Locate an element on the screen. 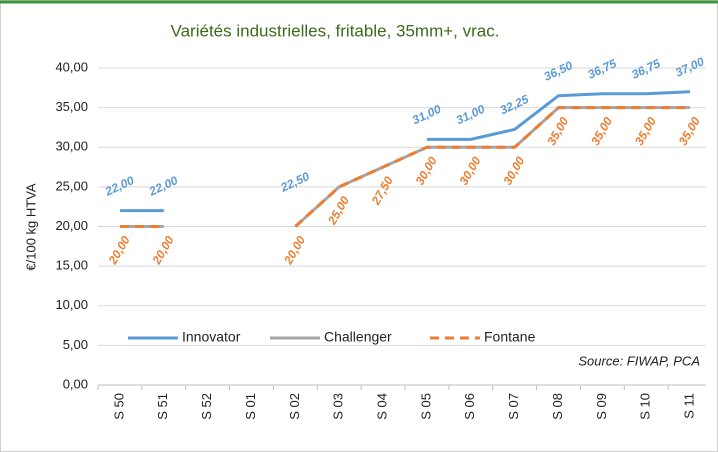 Image resolution: width=718 pixels, height=452 pixels. y-tick-label: 10,00 is located at coordinates (71, 304).